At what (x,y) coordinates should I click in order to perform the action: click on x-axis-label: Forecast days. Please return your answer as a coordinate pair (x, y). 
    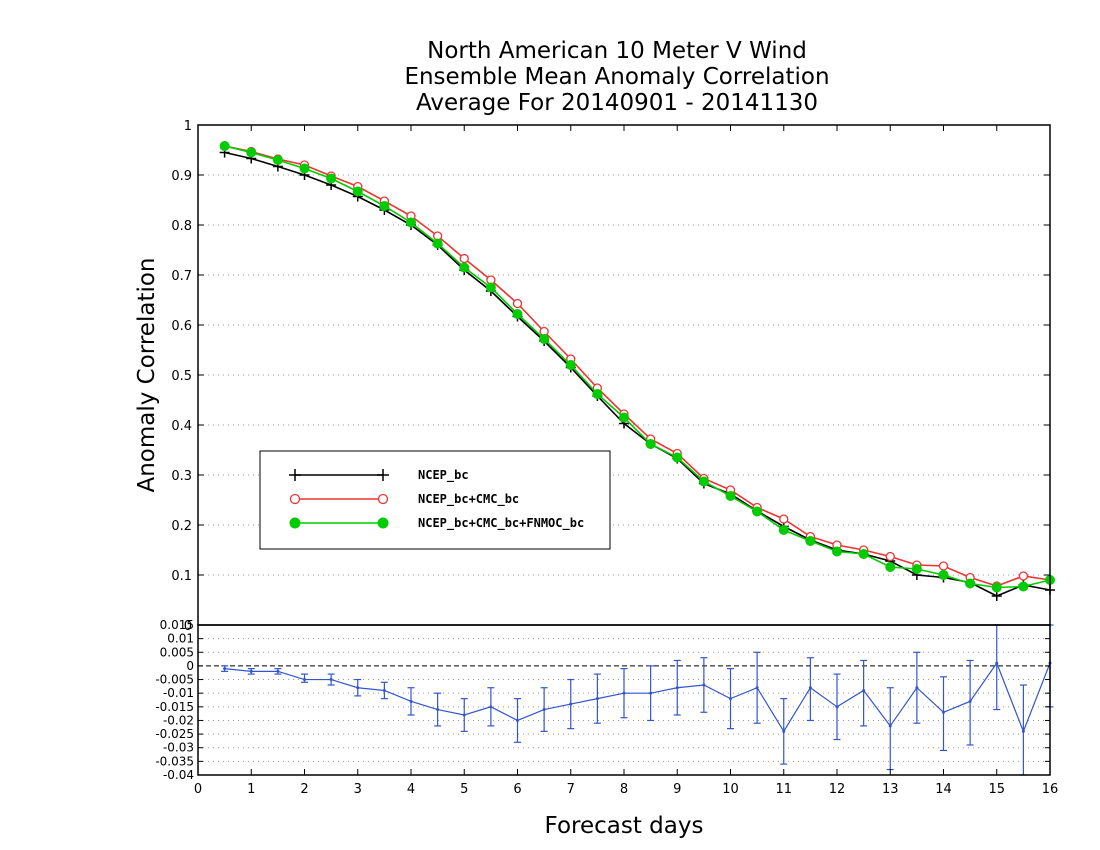
    Looking at the image, I should click on (624, 826).